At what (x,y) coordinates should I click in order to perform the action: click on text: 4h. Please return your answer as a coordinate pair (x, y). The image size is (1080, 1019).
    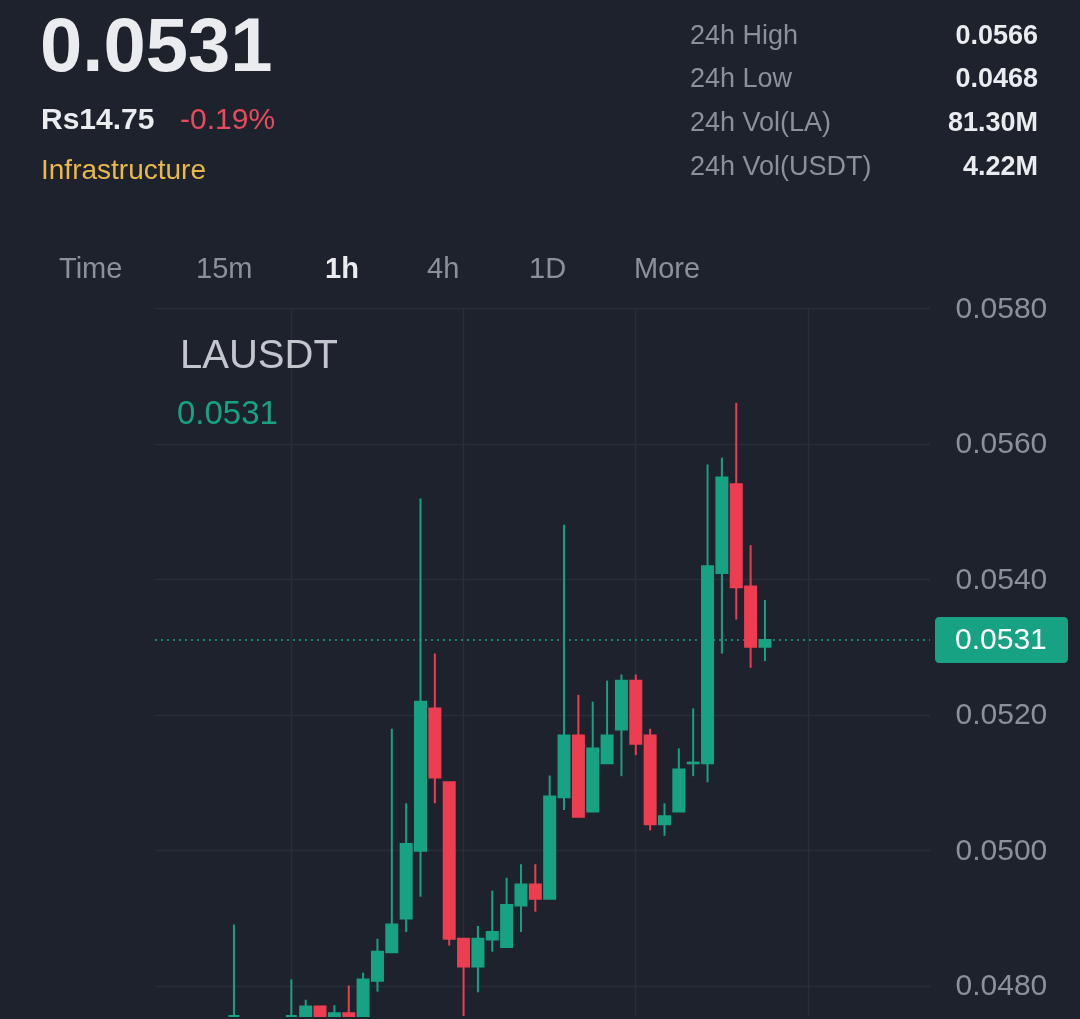
    Looking at the image, I should click on (443, 268).